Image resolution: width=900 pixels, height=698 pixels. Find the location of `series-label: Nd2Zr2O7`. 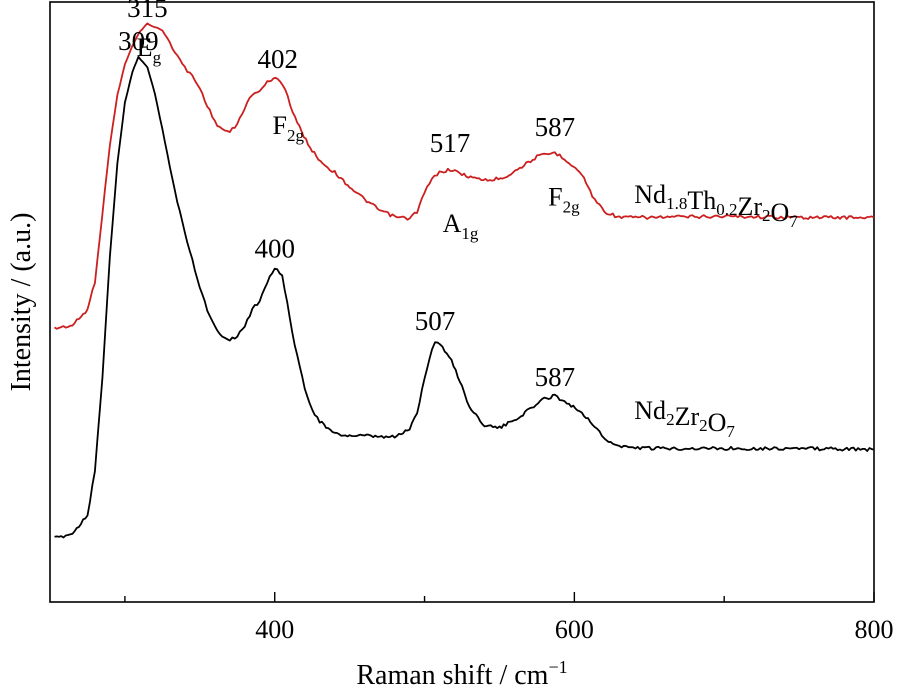

series-label: Nd2Zr2O7 is located at coordinates (684, 418).